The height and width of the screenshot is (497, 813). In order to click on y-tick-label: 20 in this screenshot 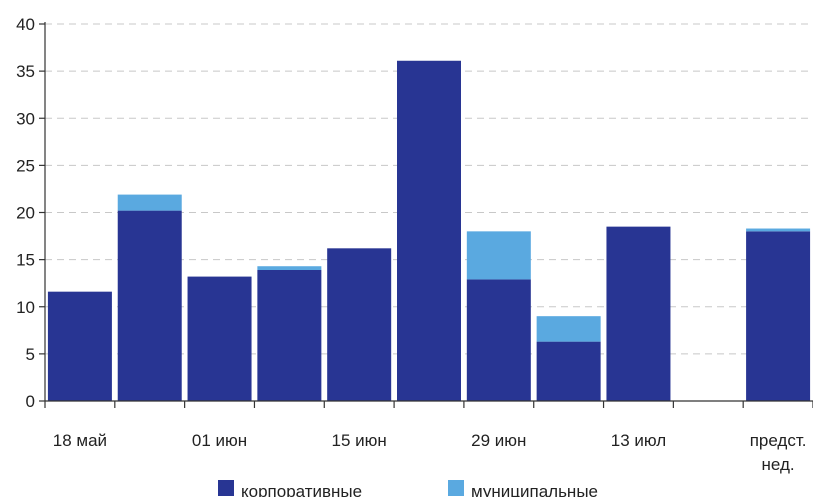, I will do `click(25, 213)`.